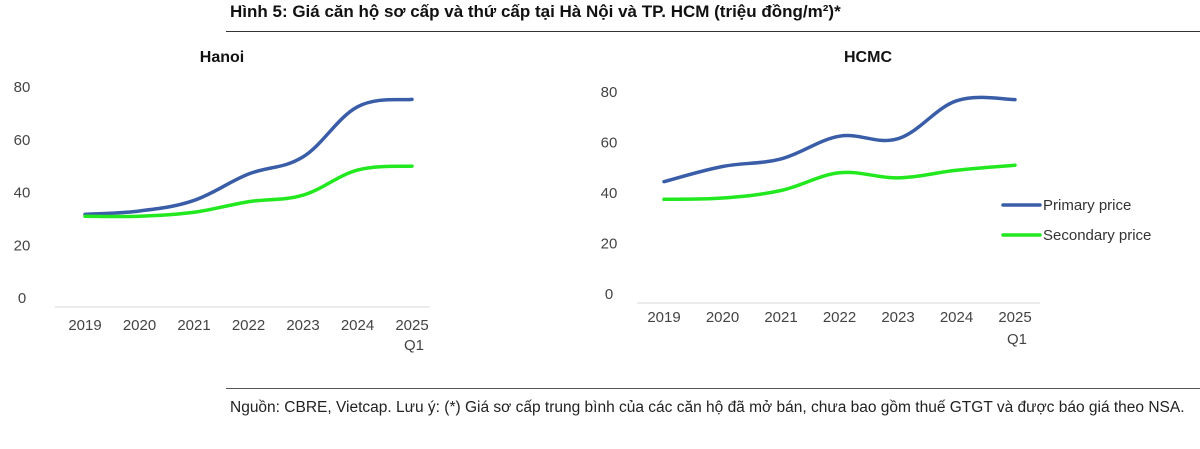 This screenshot has height=449, width=1200. I want to click on hcmc-y-tick-label: 80, so click(609, 92).